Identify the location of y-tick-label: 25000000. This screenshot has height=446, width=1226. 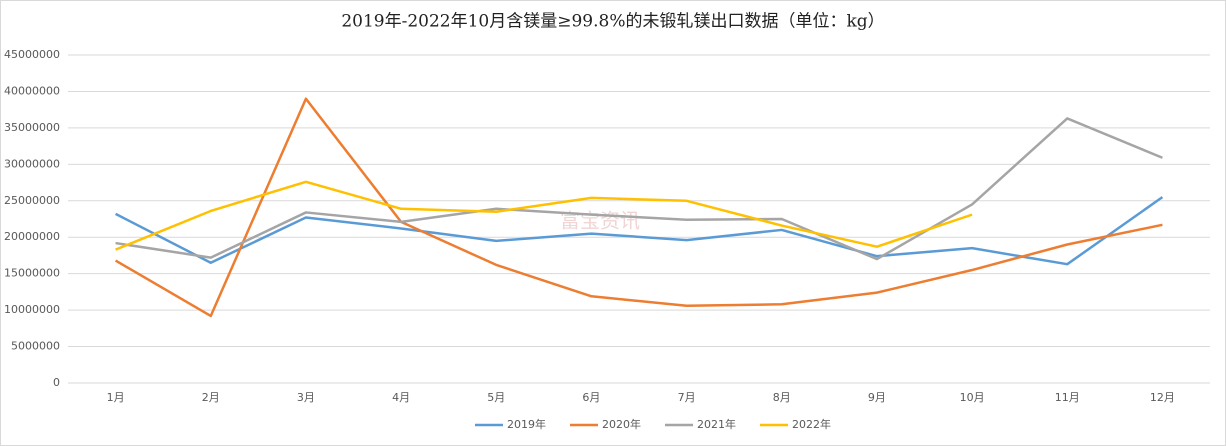
(32, 200).